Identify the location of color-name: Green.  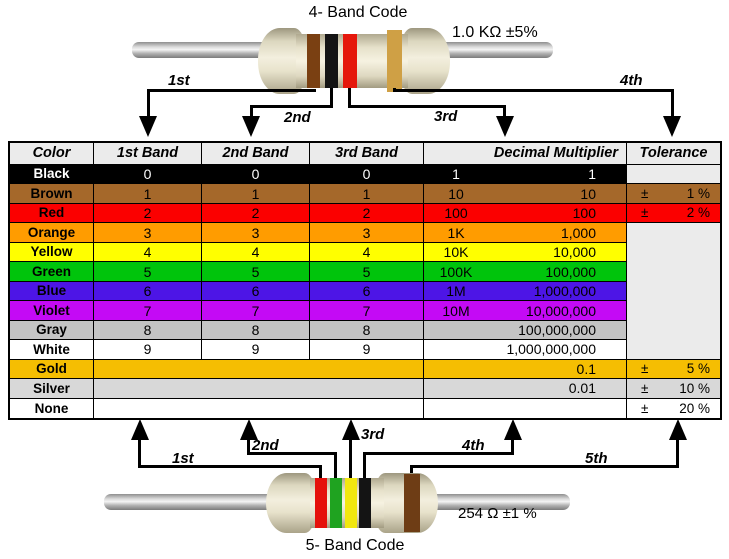
(52, 272).